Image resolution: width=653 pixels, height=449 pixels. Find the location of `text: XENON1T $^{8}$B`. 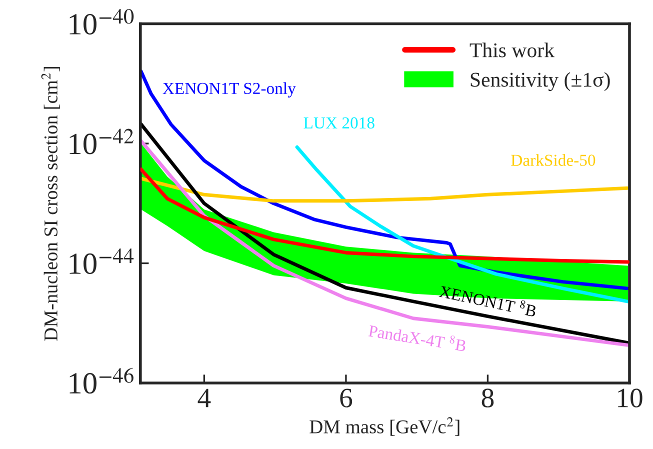

text: XENON1T $^{8}$B is located at coordinates (488, 300).